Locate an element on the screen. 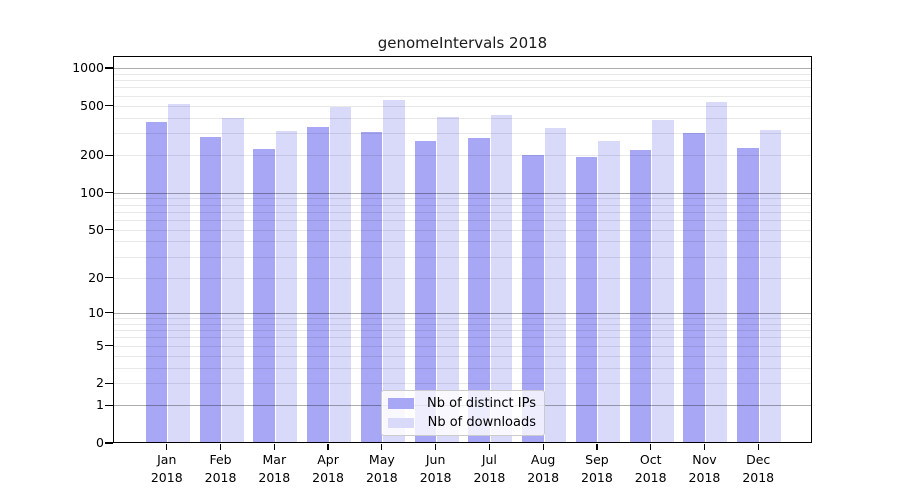 The height and width of the screenshot is (500, 900). y-tick-label: 100 is located at coordinates (92, 192).